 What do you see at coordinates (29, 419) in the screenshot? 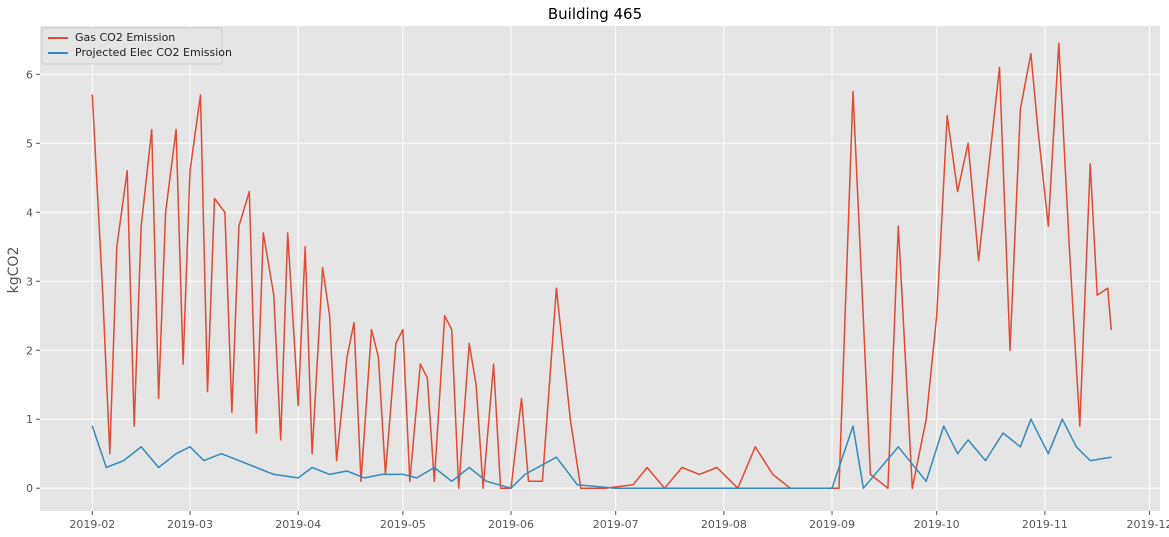
I see `y-tick-label: 1` at bounding box center [29, 419].